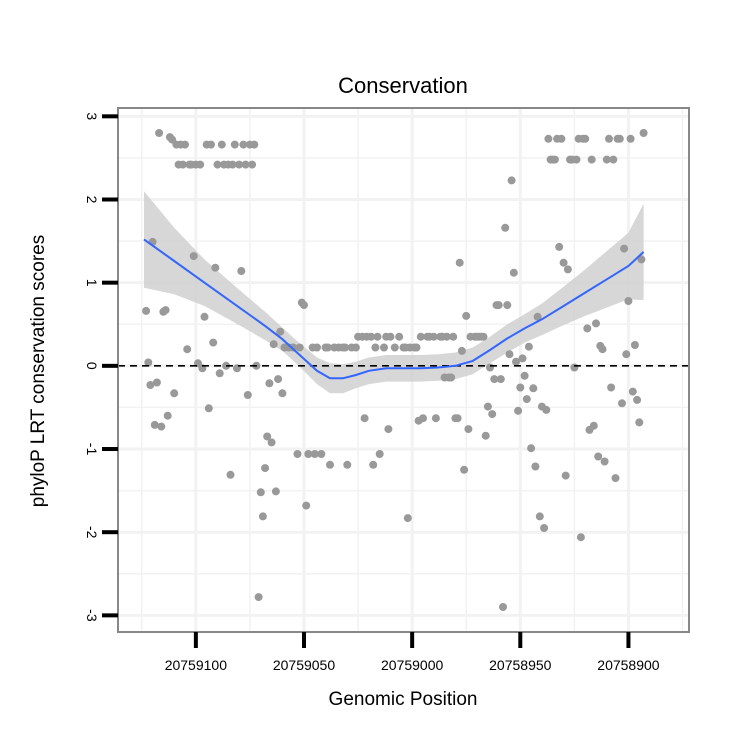  Describe the element at coordinates (304, 665) in the screenshot. I see `x-tick-label: 20759050` at that location.